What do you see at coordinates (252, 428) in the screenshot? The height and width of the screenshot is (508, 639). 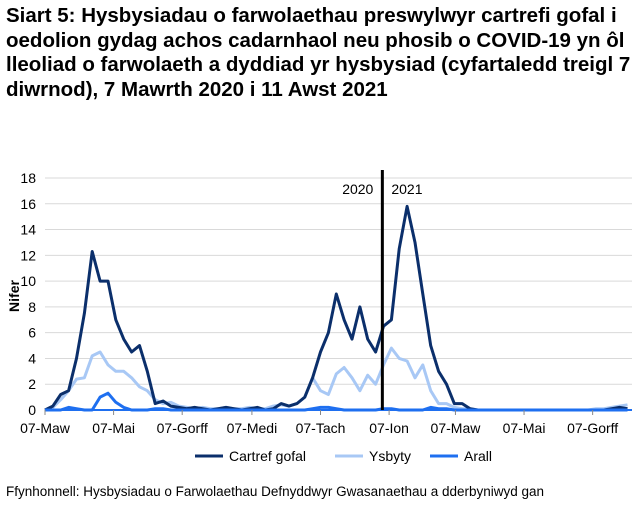 I see `x-tick-label: 07-Medi` at bounding box center [252, 428].